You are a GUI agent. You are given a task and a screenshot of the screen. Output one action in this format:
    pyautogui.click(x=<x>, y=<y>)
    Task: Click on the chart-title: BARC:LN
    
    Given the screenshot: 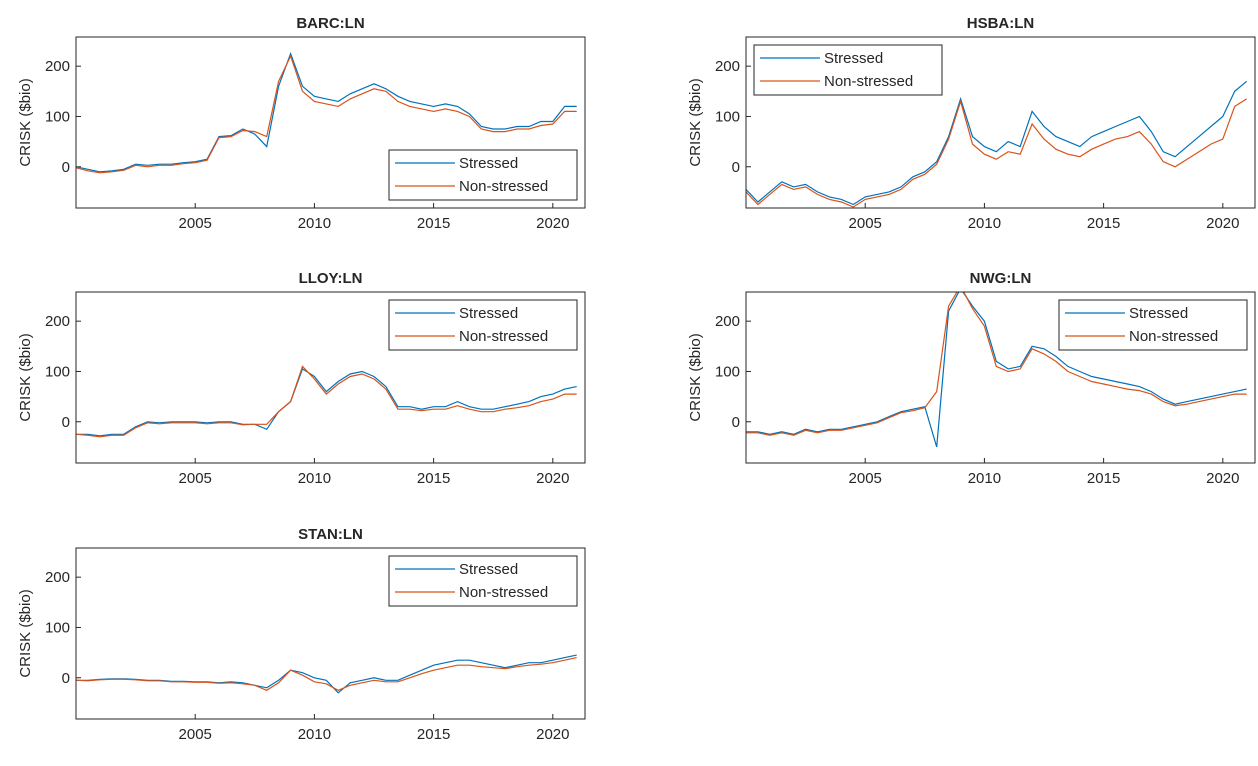 What is the action you would take?
    pyautogui.click(x=330, y=23)
    